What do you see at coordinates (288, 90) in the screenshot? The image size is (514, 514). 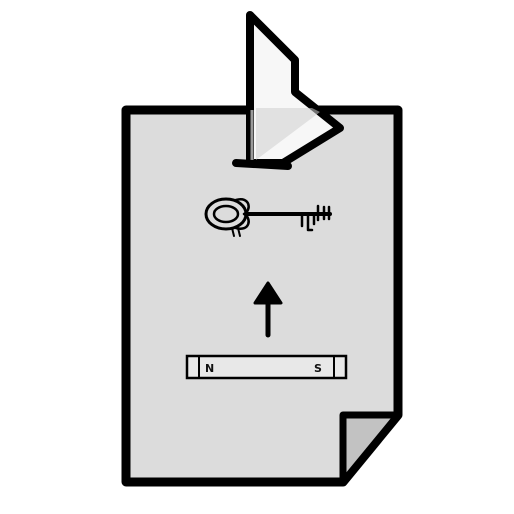 I see `flag-clip-icon` at bounding box center [288, 90].